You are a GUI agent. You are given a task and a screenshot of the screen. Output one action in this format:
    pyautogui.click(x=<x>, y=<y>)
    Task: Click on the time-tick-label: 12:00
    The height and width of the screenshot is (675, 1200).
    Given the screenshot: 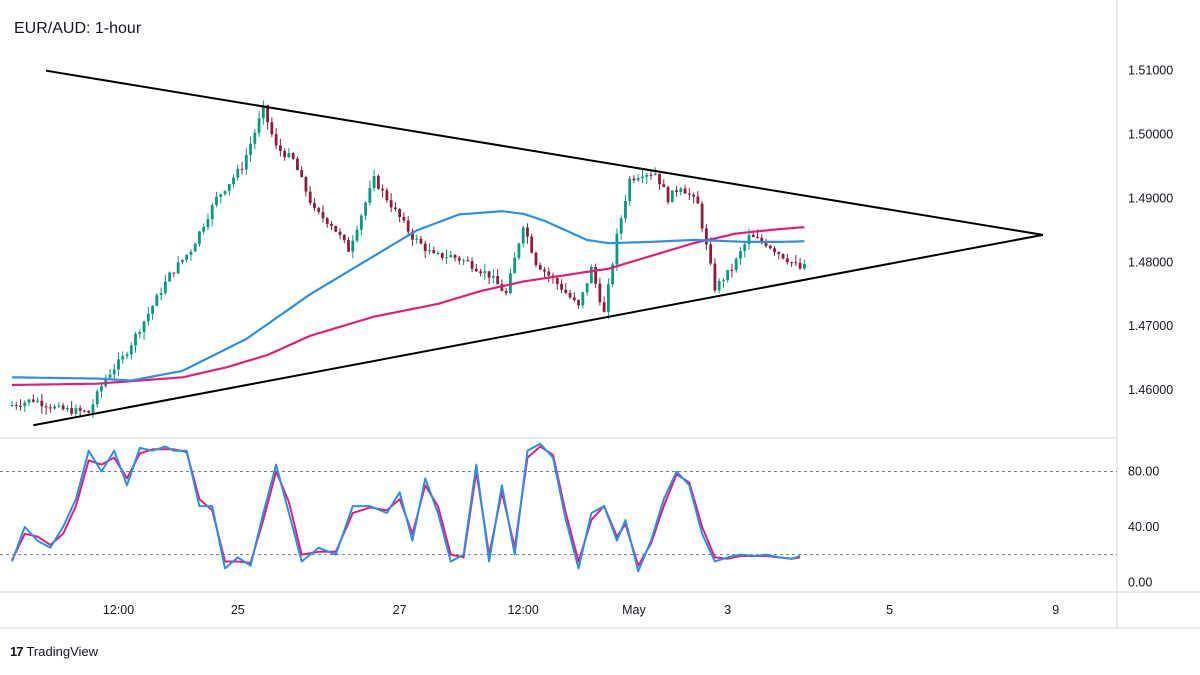 What is the action you would take?
    pyautogui.click(x=523, y=610)
    